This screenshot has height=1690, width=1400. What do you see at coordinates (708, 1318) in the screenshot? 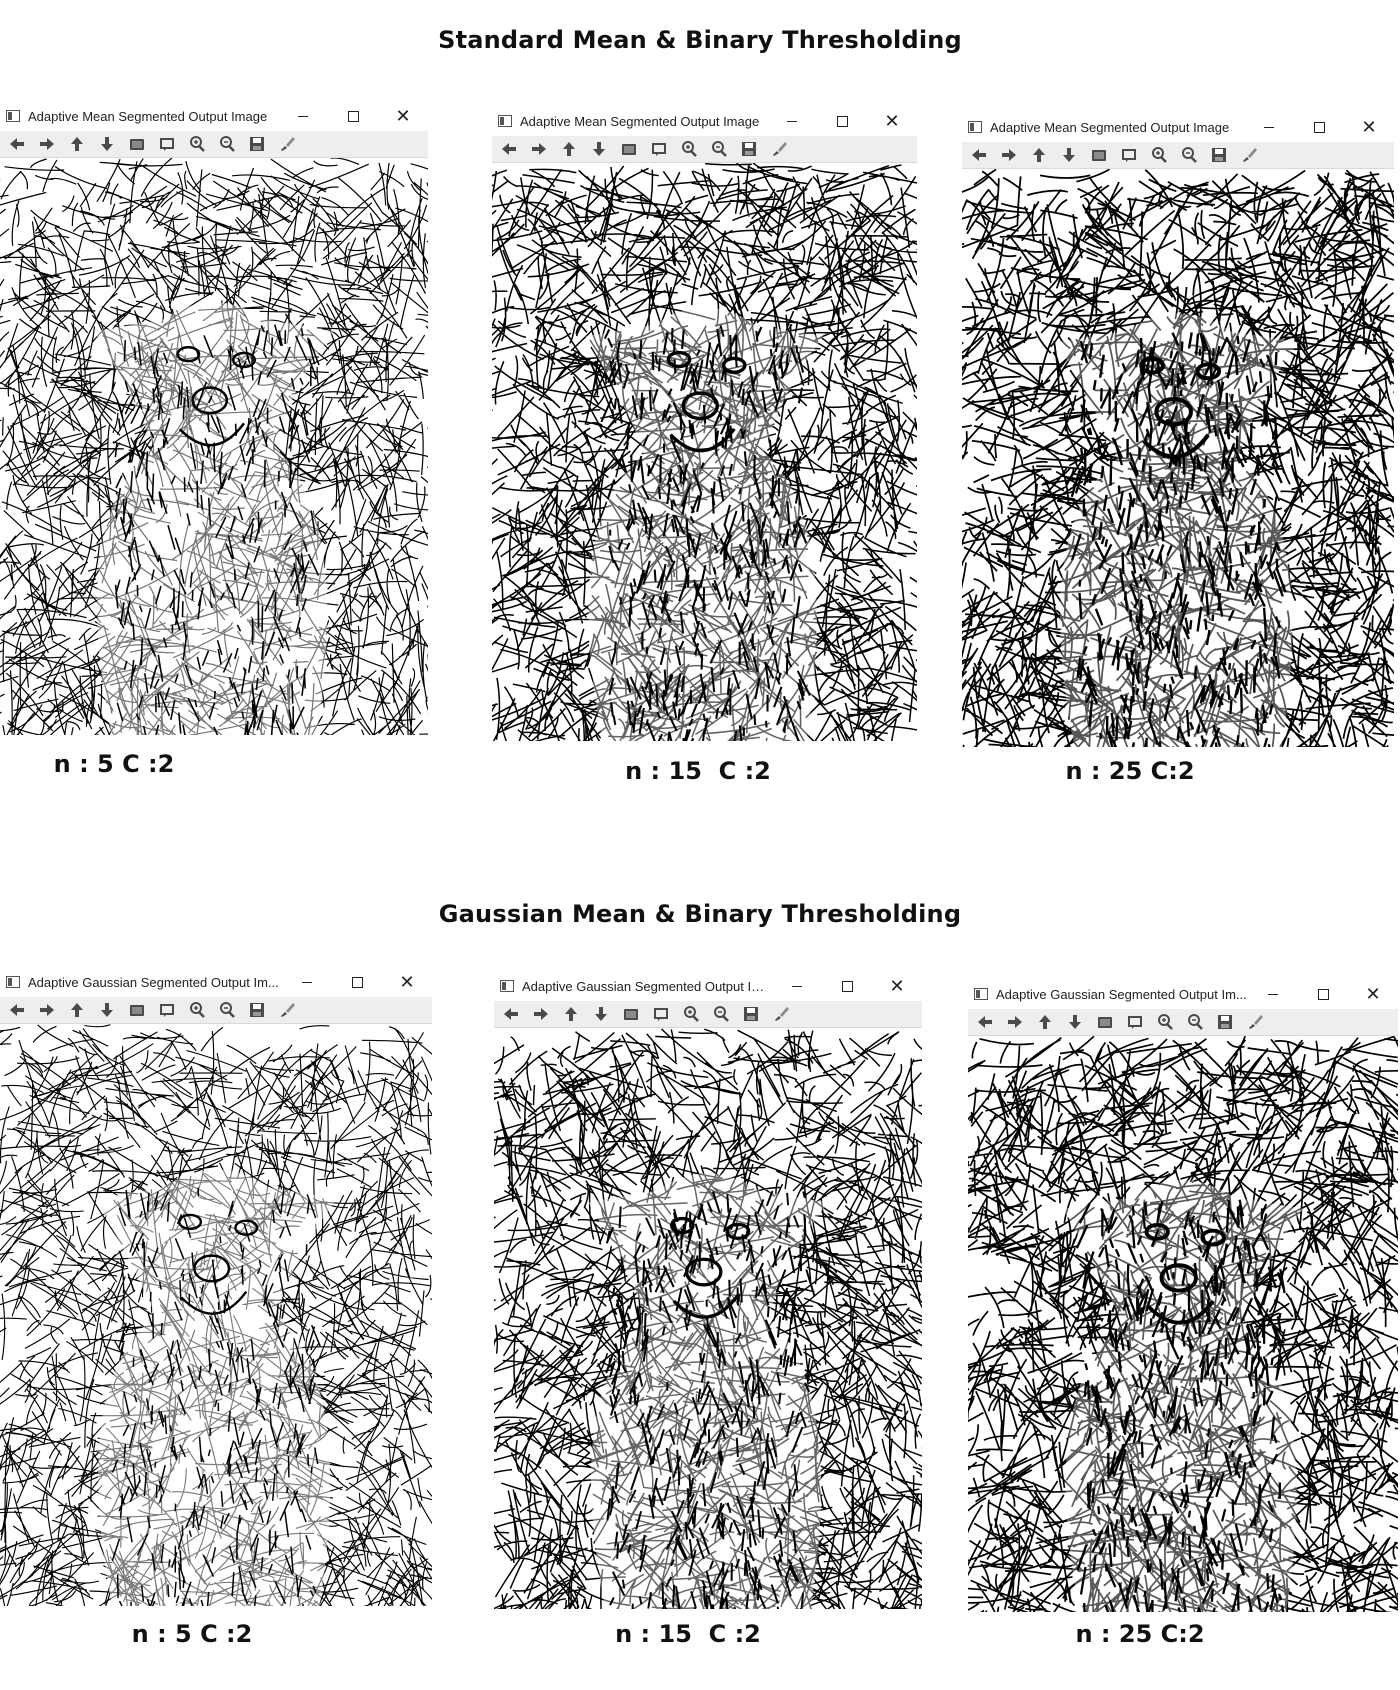
I see `segmented-output-image` at bounding box center [708, 1318].